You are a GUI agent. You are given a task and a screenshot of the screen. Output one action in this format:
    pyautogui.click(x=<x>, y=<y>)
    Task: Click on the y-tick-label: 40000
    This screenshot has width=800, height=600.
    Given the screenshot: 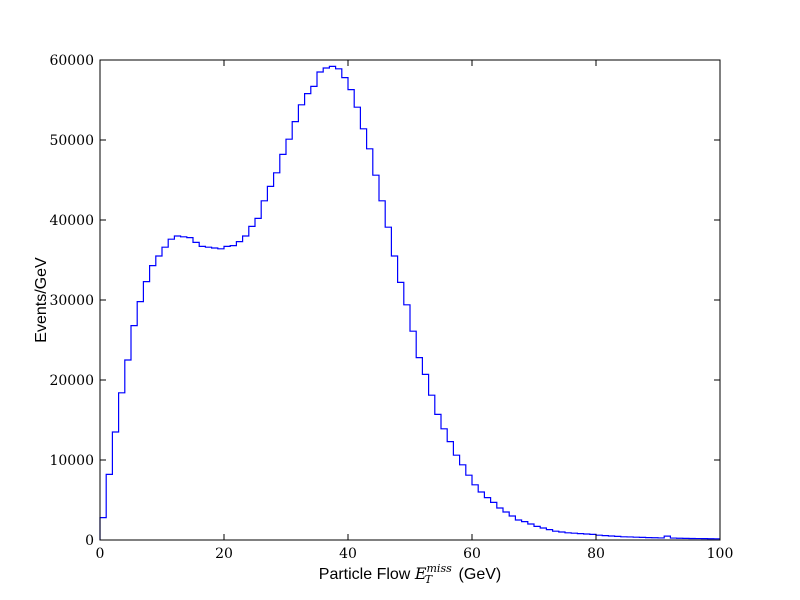 What is the action you would take?
    pyautogui.click(x=71, y=221)
    